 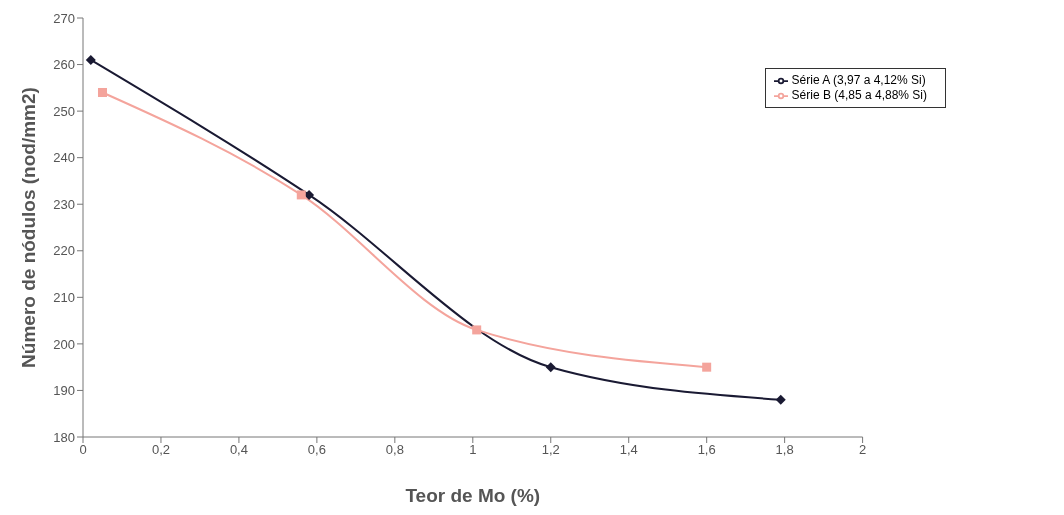 I want to click on x-axis-title: Teor de Mo (%), so click(x=473, y=496).